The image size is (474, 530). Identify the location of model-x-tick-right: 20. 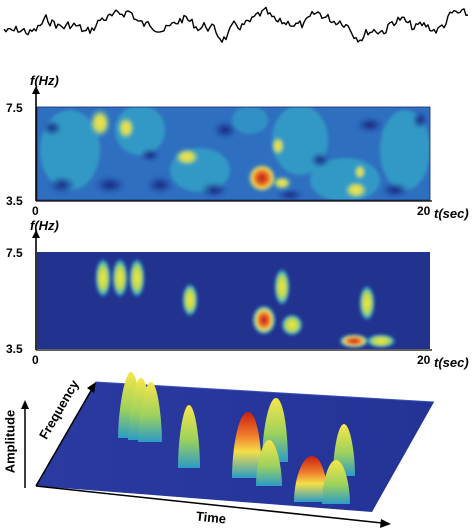
(424, 360).